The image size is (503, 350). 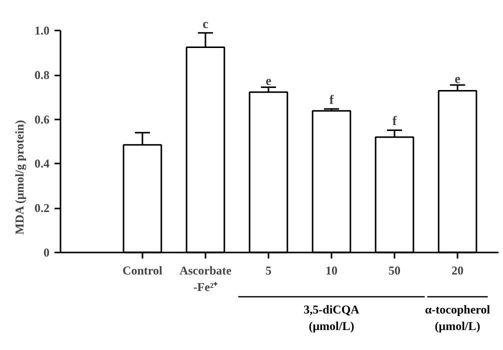 What do you see at coordinates (42, 163) in the screenshot?
I see `y-tick-label: 0.4` at bounding box center [42, 163].